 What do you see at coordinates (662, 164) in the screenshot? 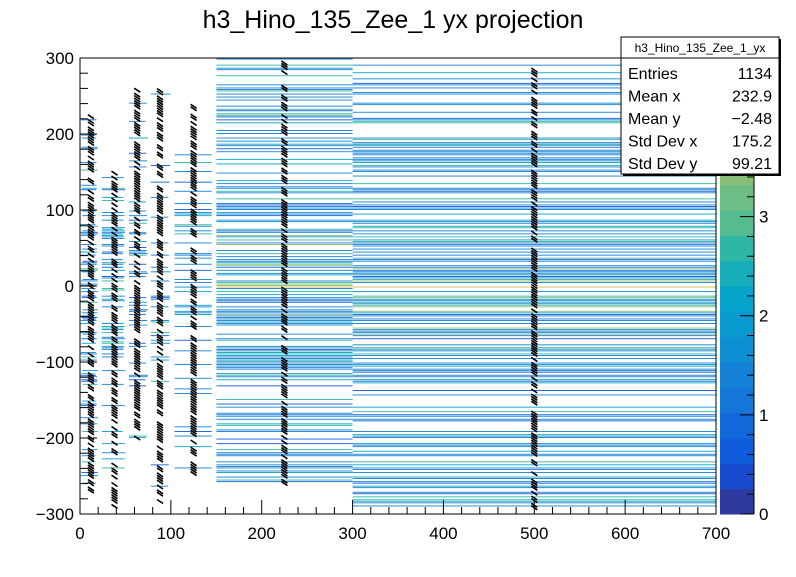
I see `stats-label: Std Dev y` at bounding box center [662, 164].